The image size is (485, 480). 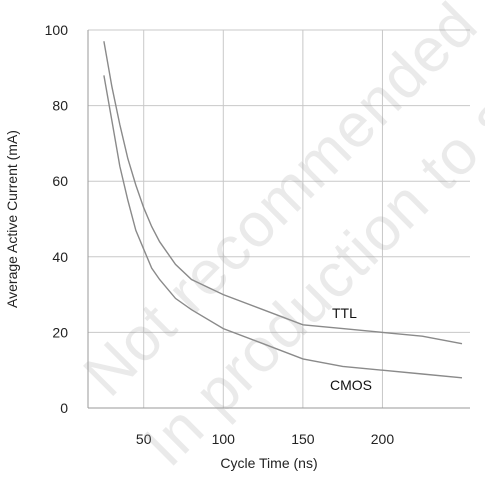 What do you see at coordinates (60, 181) in the screenshot?
I see `y-tick-label-60: 60` at bounding box center [60, 181].